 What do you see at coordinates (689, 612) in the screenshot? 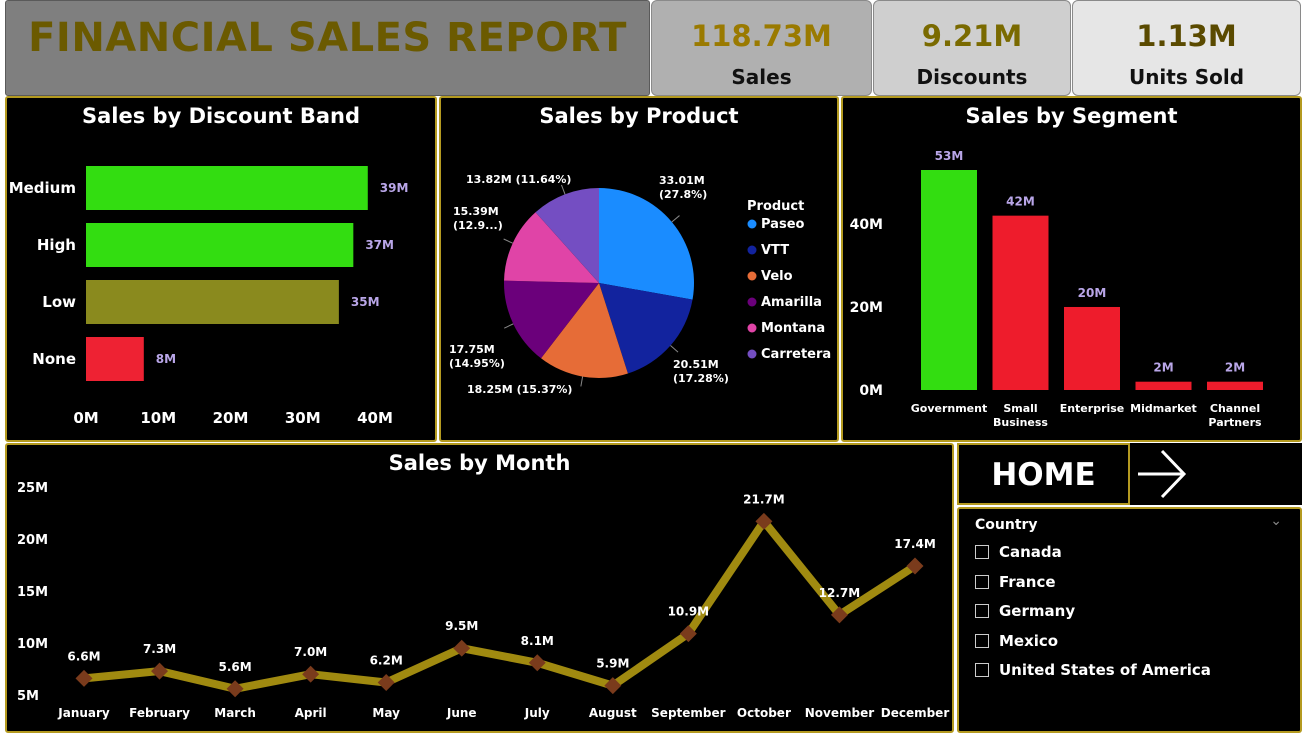
I see `month-data-label: 10.9M` at bounding box center [689, 612].